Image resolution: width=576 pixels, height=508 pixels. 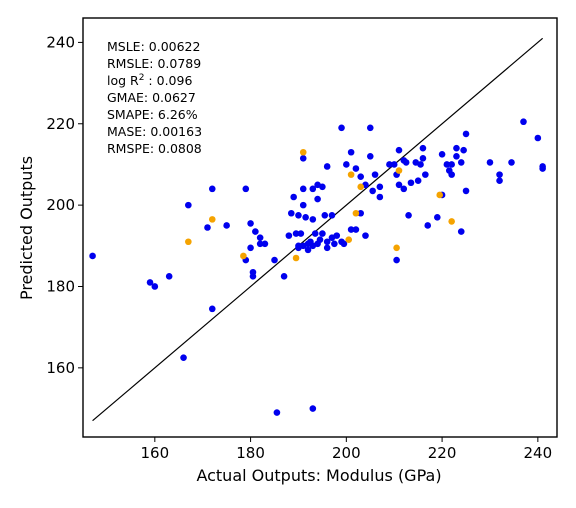 What do you see at coordinates (442, 453) in the screenshot?
I see `x-tick-label: 220` at bounding box center [442, 453].